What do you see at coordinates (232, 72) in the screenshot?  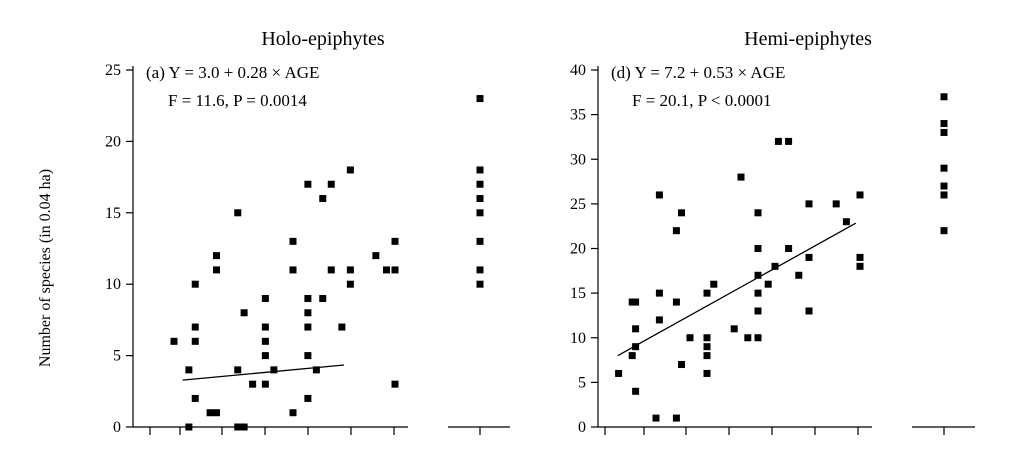 I see `regression-equation: (a) Y = 3.0 + 0.28 × AGE` at bounding box center [232, 72].